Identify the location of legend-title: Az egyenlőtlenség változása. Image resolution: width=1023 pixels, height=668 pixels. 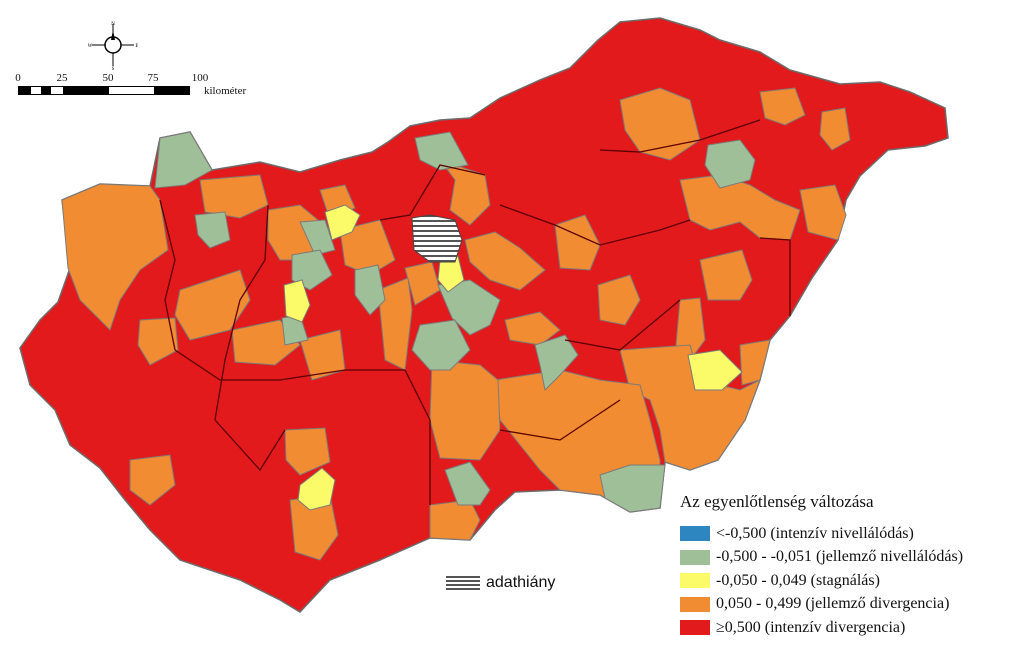
(777, 501).